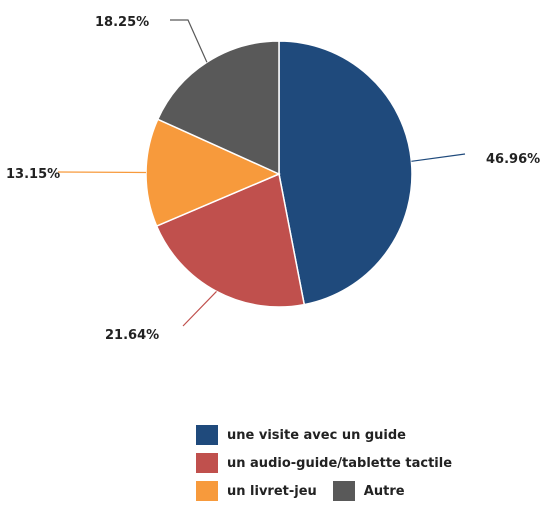 The width and height of the screenshot is (554, 509). Describe the element at coordinates (213, 173) in the screenshot. I see `pie-slice-livret-jeu` at that location.